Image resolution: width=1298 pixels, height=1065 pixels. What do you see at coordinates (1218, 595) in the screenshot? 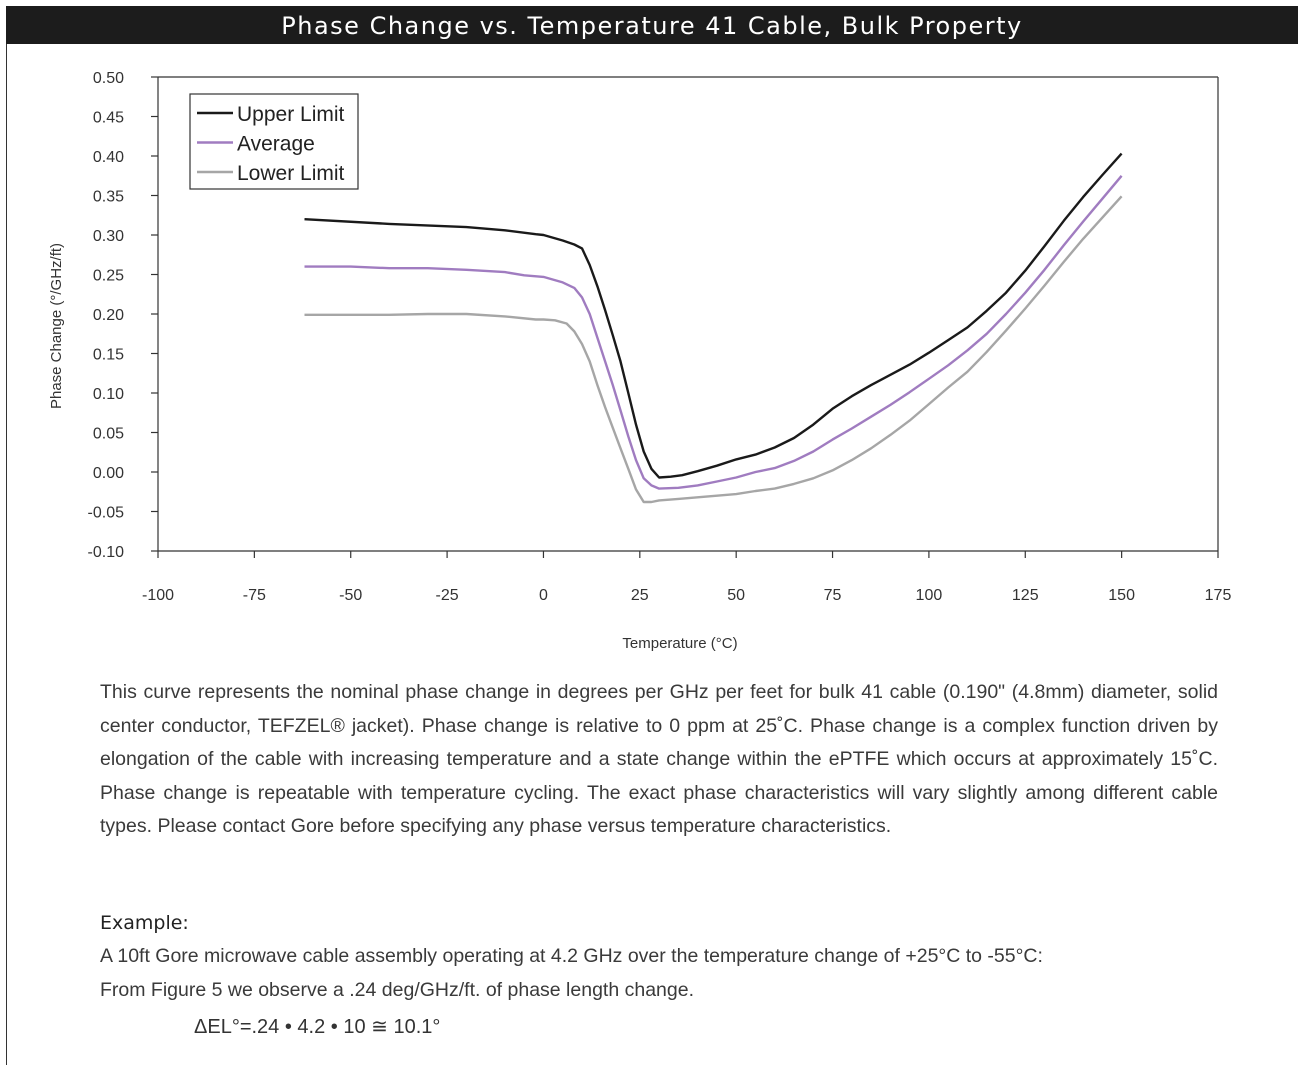
I see `x-tick-label: 175` at bounding box center [1218, 595].